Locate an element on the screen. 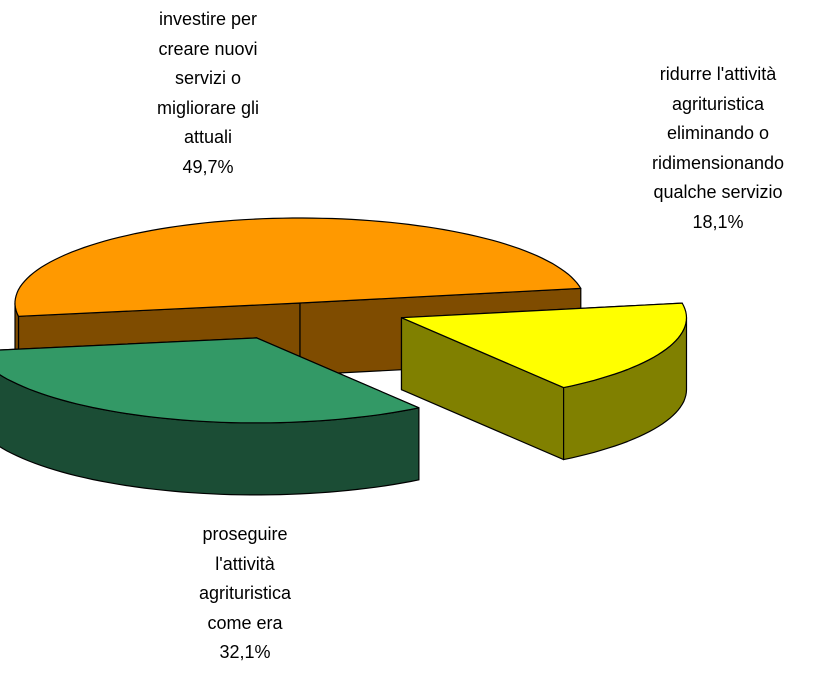 The image size is (816, 693). value-label: 18,1% is located at coordinates (718, 221).